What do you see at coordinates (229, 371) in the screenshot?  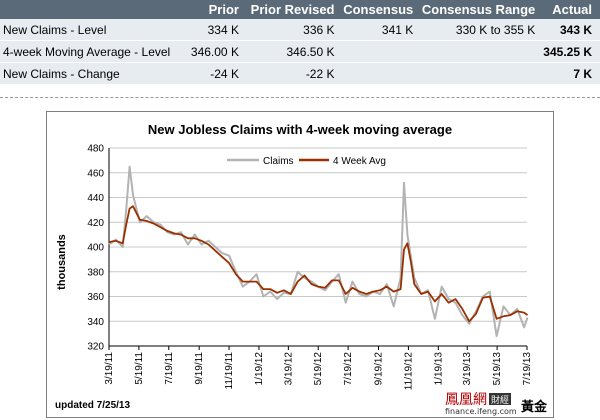 I see `x-tick-label: 11/19/11` at bounding box center [229, 371].